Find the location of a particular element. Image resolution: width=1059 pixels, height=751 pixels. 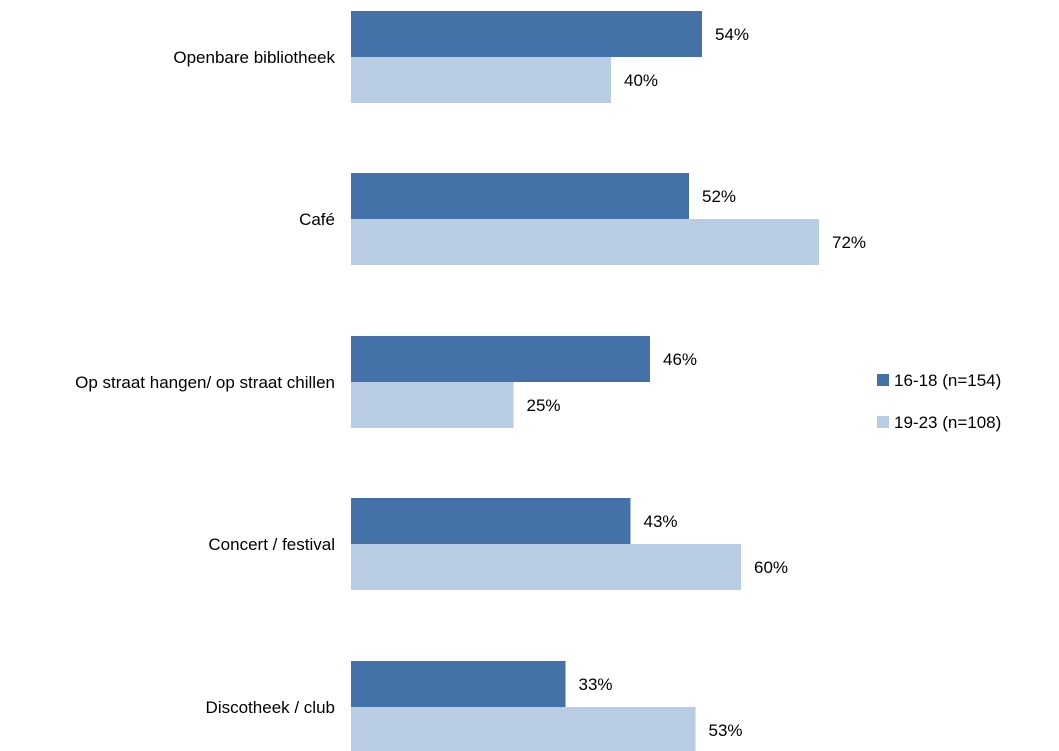

category-label: Op straat hangen/ op straat chillen is located at coordinates (205, 382).